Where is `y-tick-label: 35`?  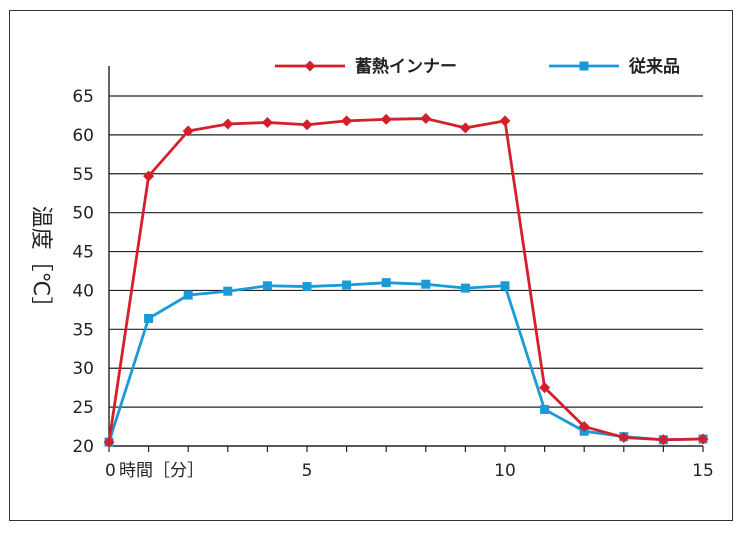
y-tick-label: 35 is located at coordinates (83, 330).